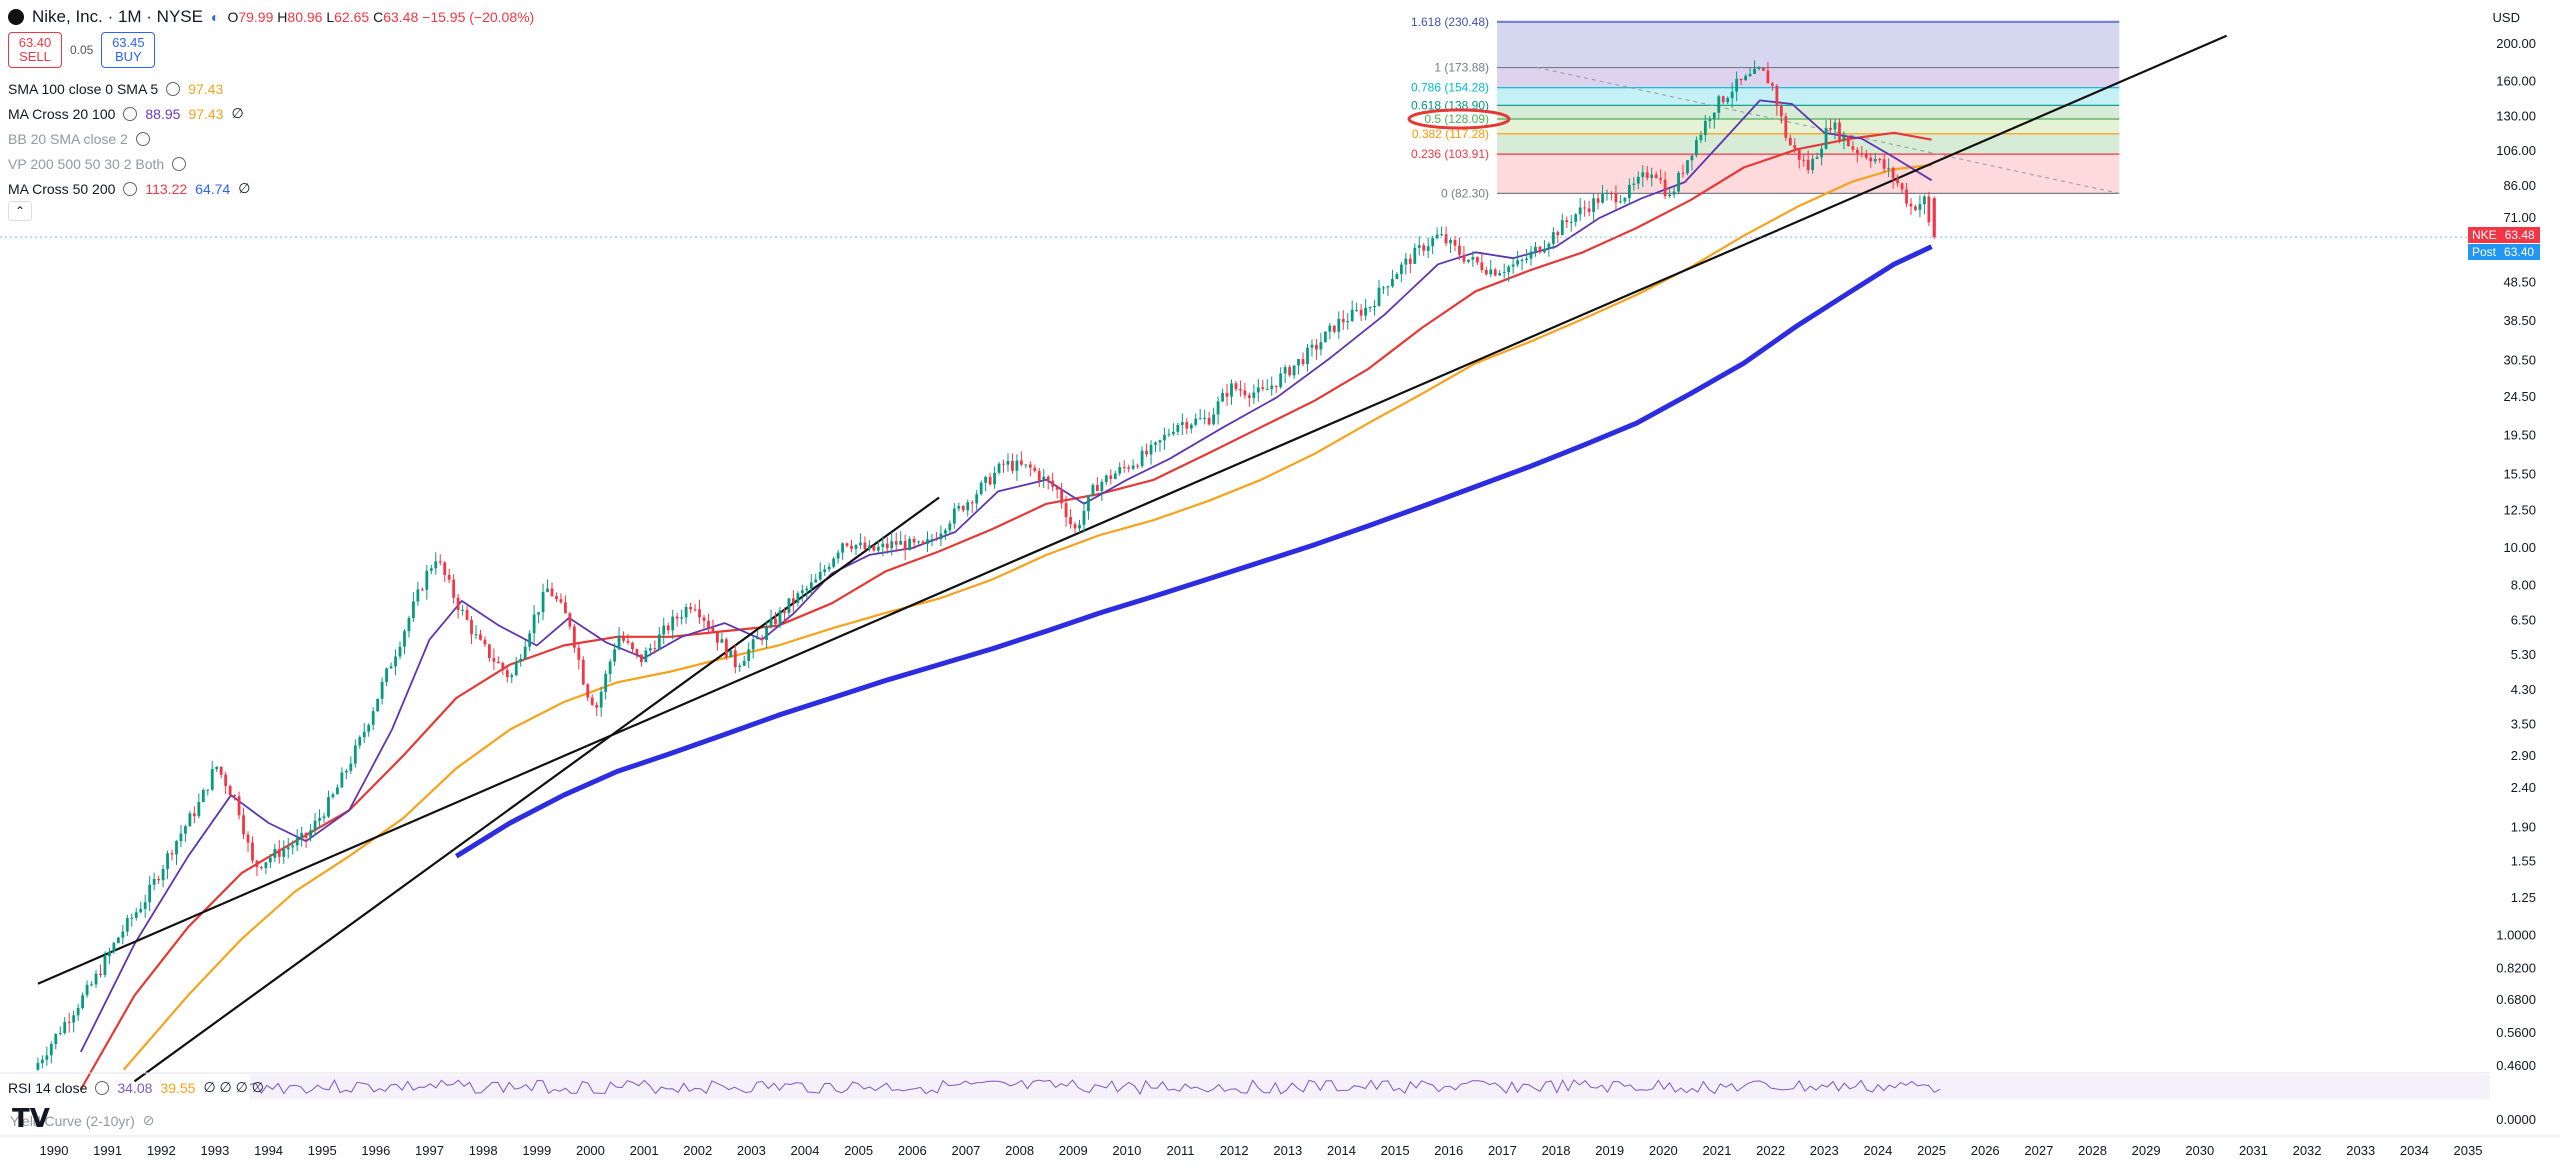 The image size is (2560, 1168). Describe the element at coordinates (271, 163) in the screenshot. I see `indicator-row: VP 200 500 50 30 2 Both` at that location.